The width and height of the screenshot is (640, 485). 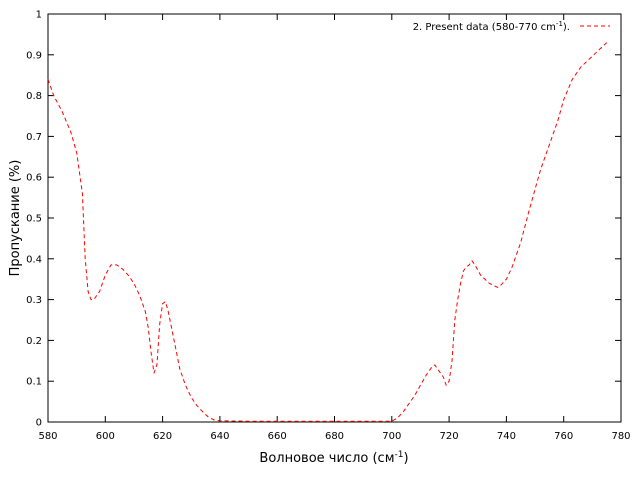 What do you see at coordinates (34, 219) in the screenshot?
I see `y-tick-label: 0.5` at bounding box center [34, 219].